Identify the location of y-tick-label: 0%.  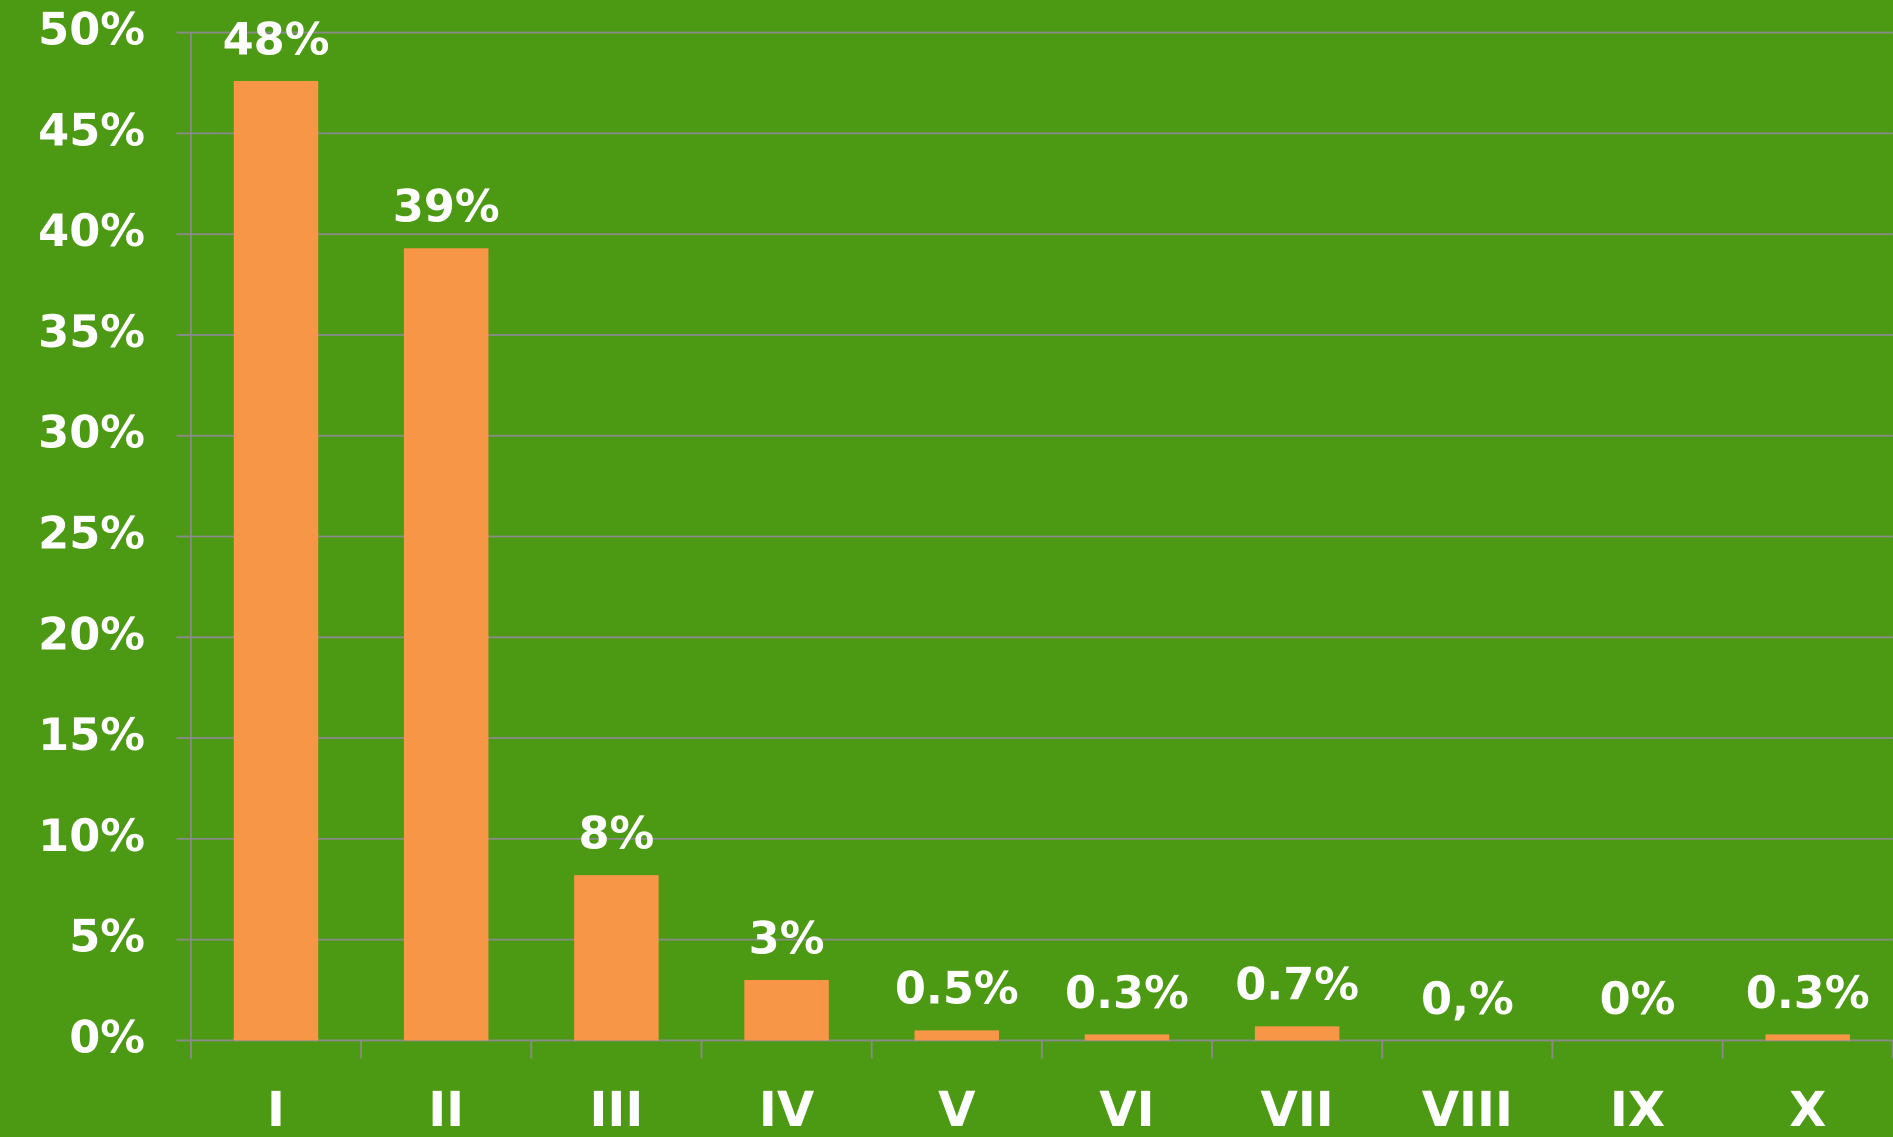
(107, 1037).